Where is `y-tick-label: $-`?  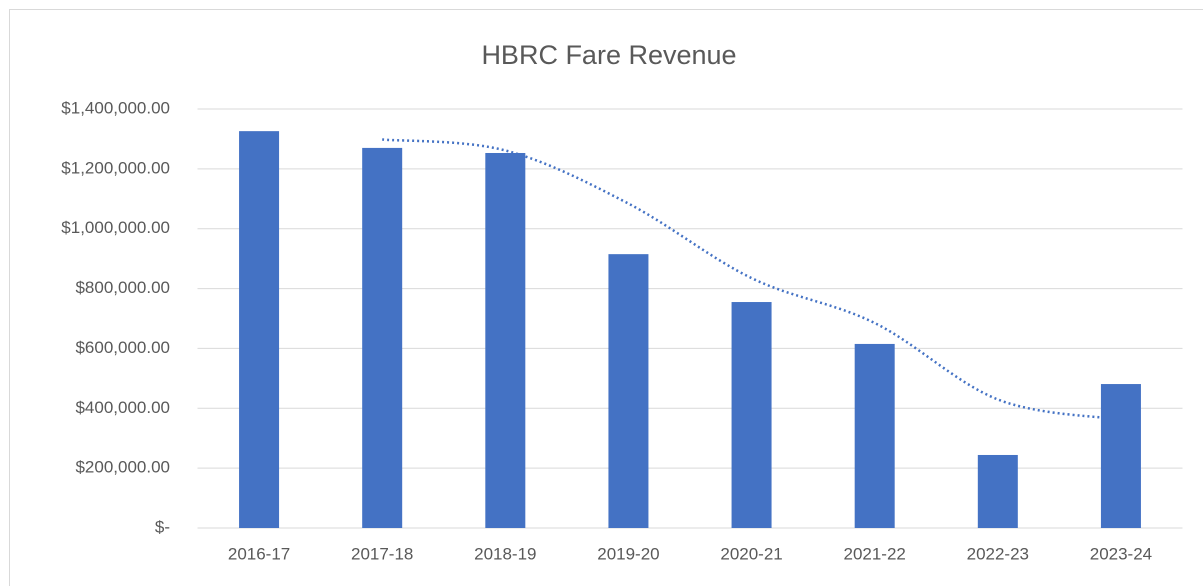
y-tick-label: $- is located at coordinates (162, 526).